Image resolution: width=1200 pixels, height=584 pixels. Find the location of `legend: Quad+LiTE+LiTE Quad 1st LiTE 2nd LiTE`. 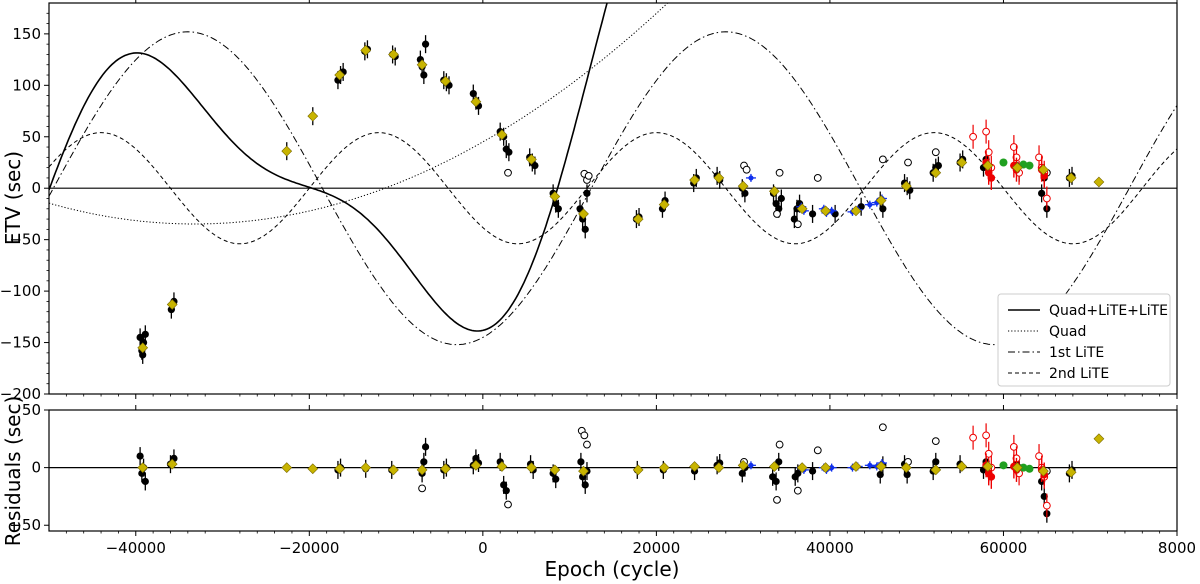

legend: Quad+LiTE+LiTE Quad 1st LiTE 2nd LiTE is located at coordinates (1084, 340).